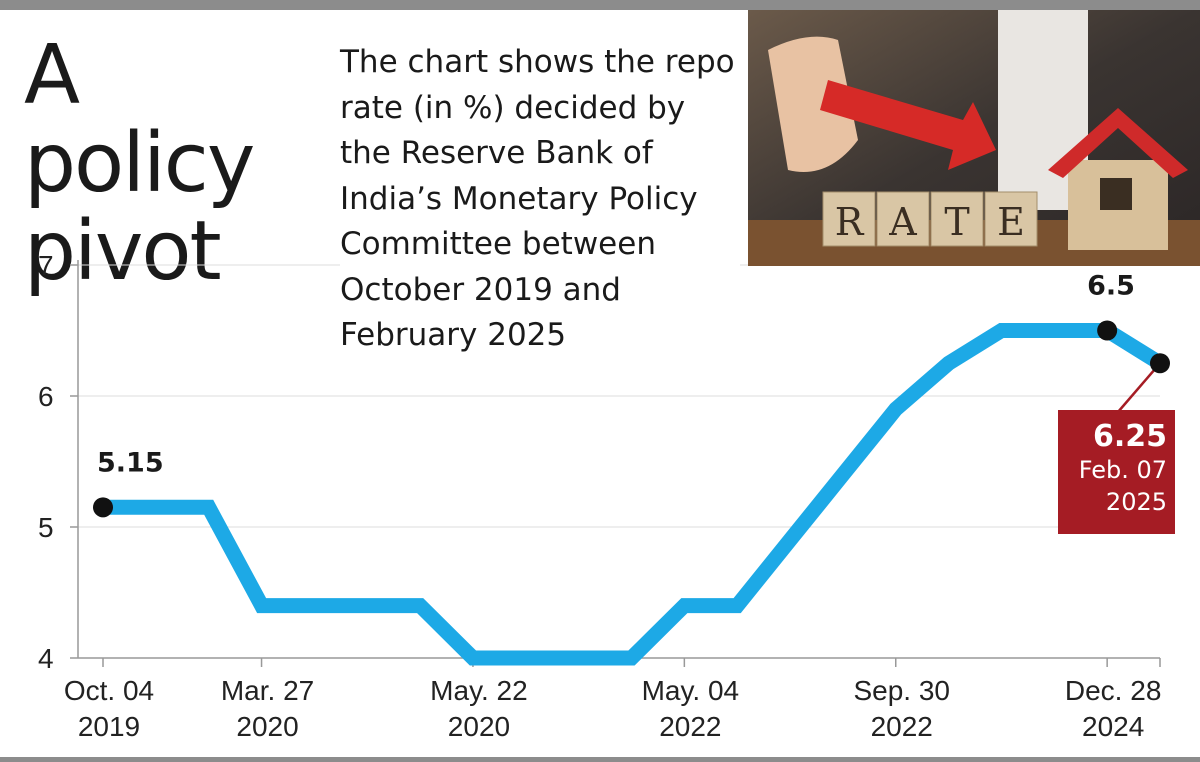 The image size is (1200, 762). What do you see at coordinates (902, 726) in the screenshot?
I see `xtick-label-4-line2: 2022` at bounding box center [902, 726].